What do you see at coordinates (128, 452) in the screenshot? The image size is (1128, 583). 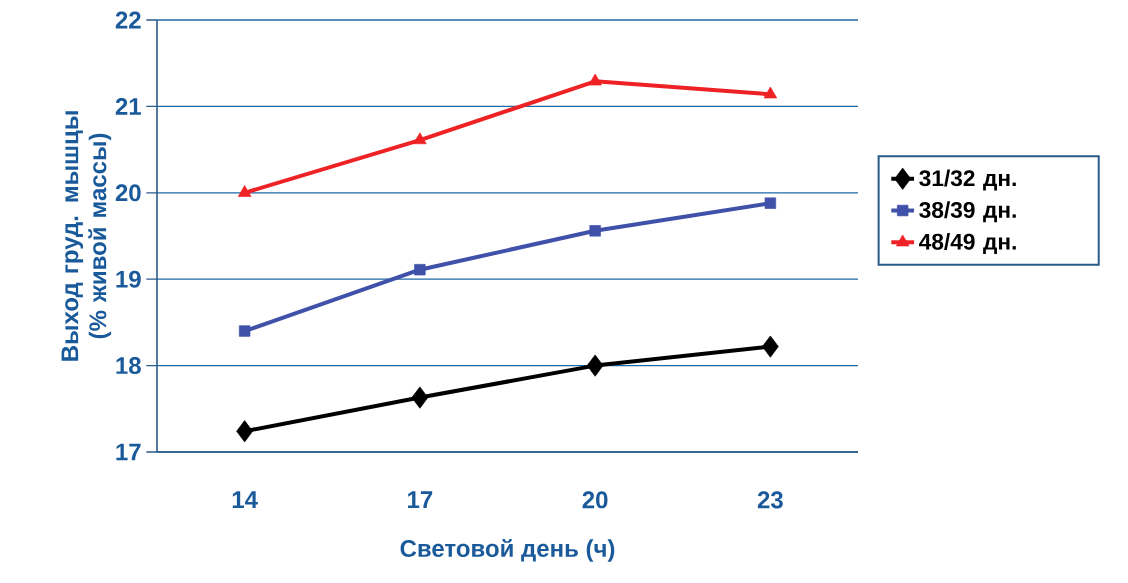 I see `y-tick-label: 17` at bounding box center [128, 452].